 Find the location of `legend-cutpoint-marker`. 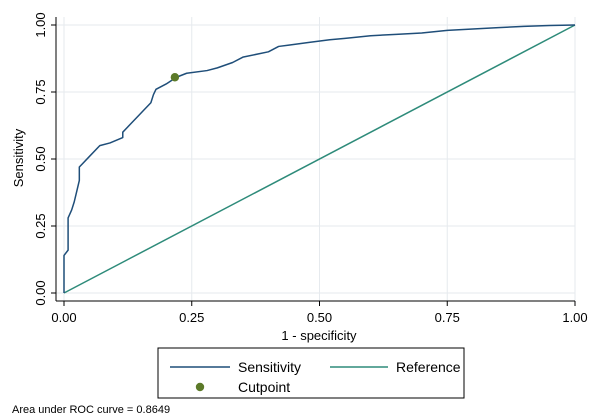

legend-cutpoint-marker is located at coordinates (200, 387).